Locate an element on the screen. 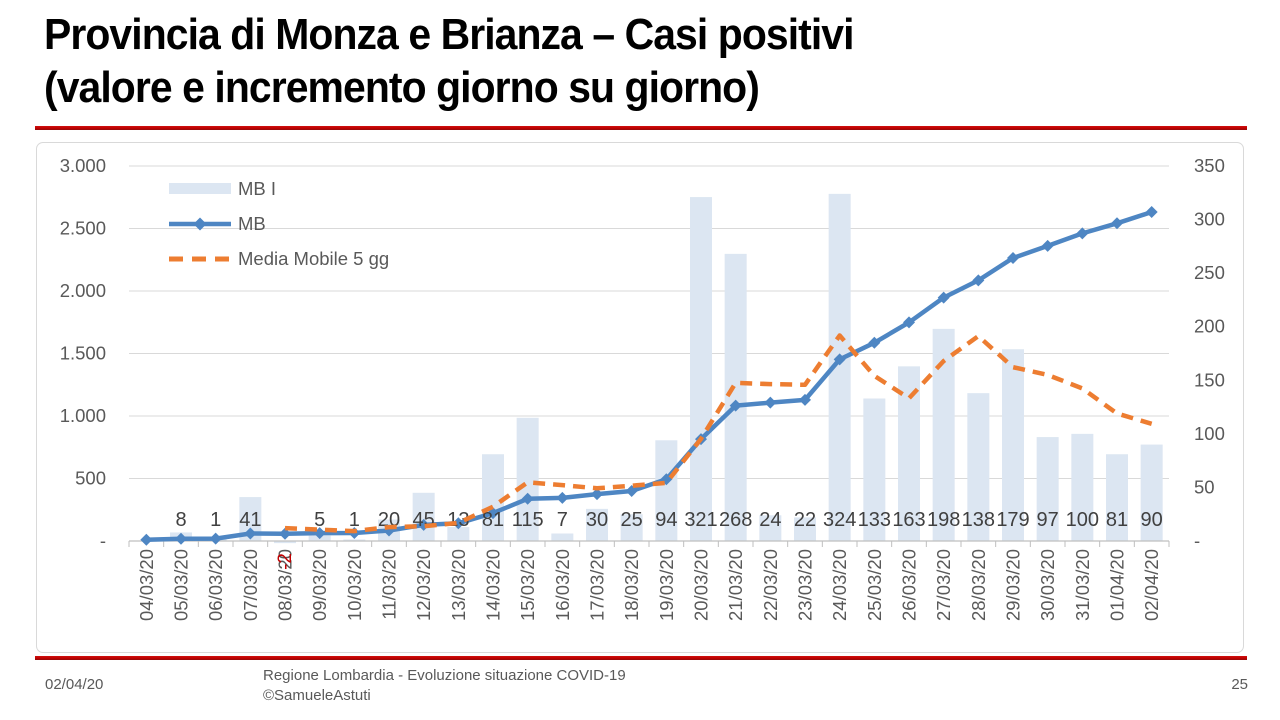 This screenshot has height=720, width=1280. data-label: 163 is located at coordinates (908, 520).